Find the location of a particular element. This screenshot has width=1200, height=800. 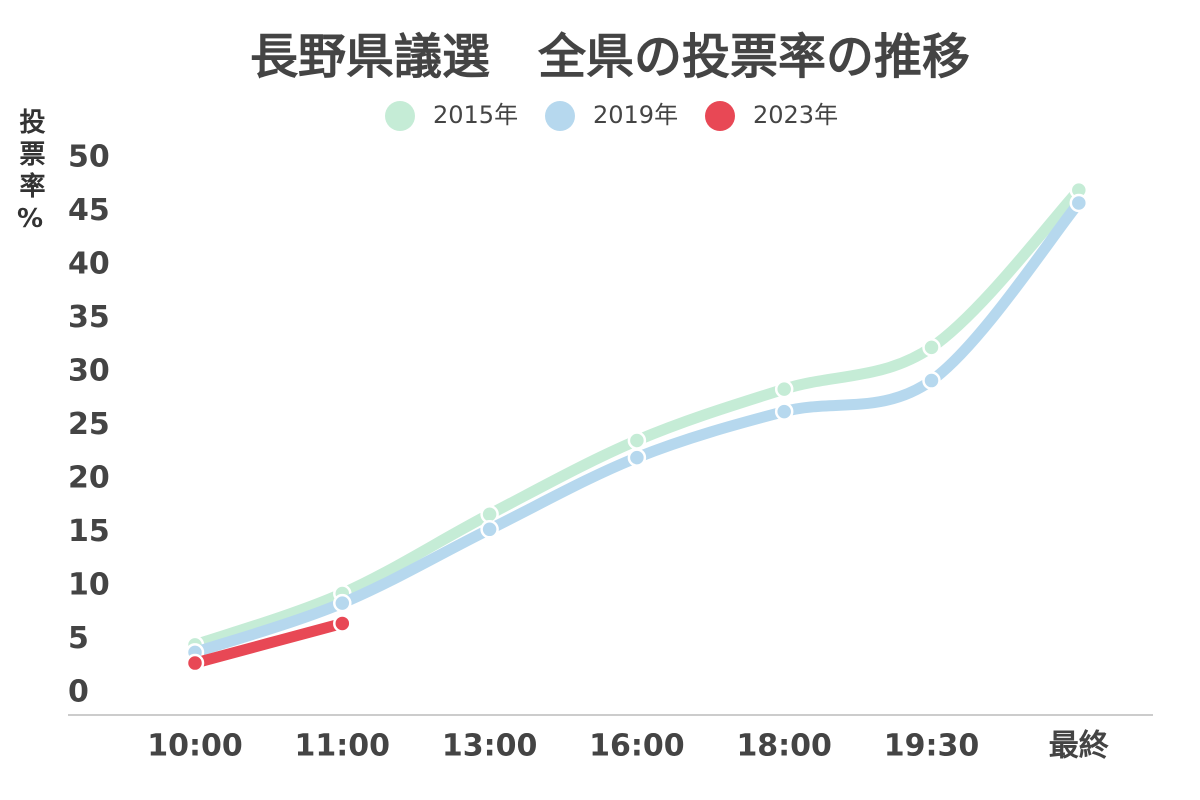

chart-title: 長野県議選 全県の投票率の推移 is located at coordinates (610, 57).